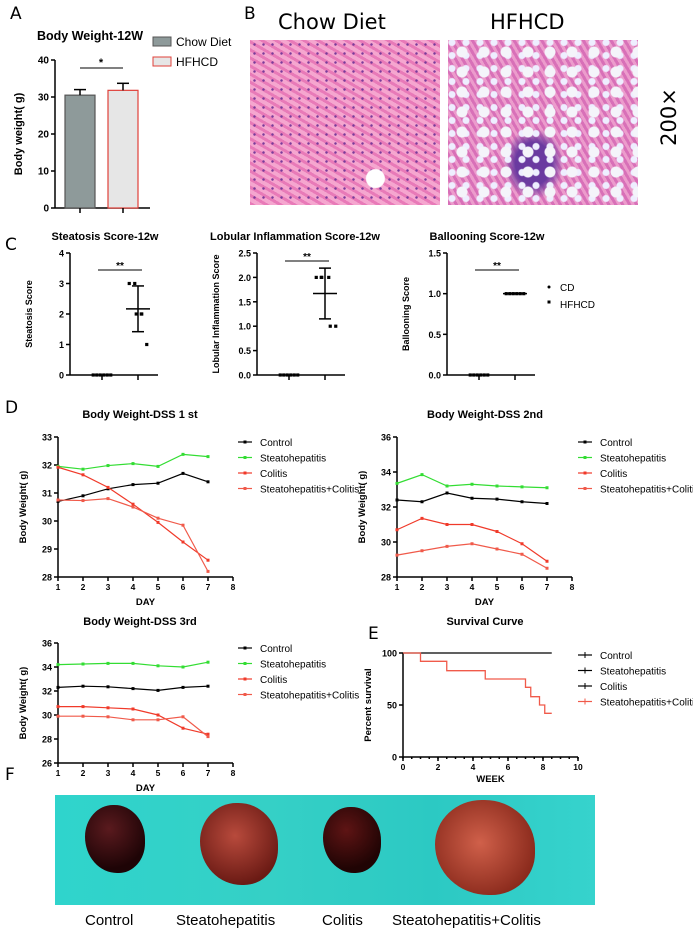 This screenshot has height=934, width=693. Describe the element at coordinates (276, 443) in the screenshot. I see `legend-label-control: Control` at that location.